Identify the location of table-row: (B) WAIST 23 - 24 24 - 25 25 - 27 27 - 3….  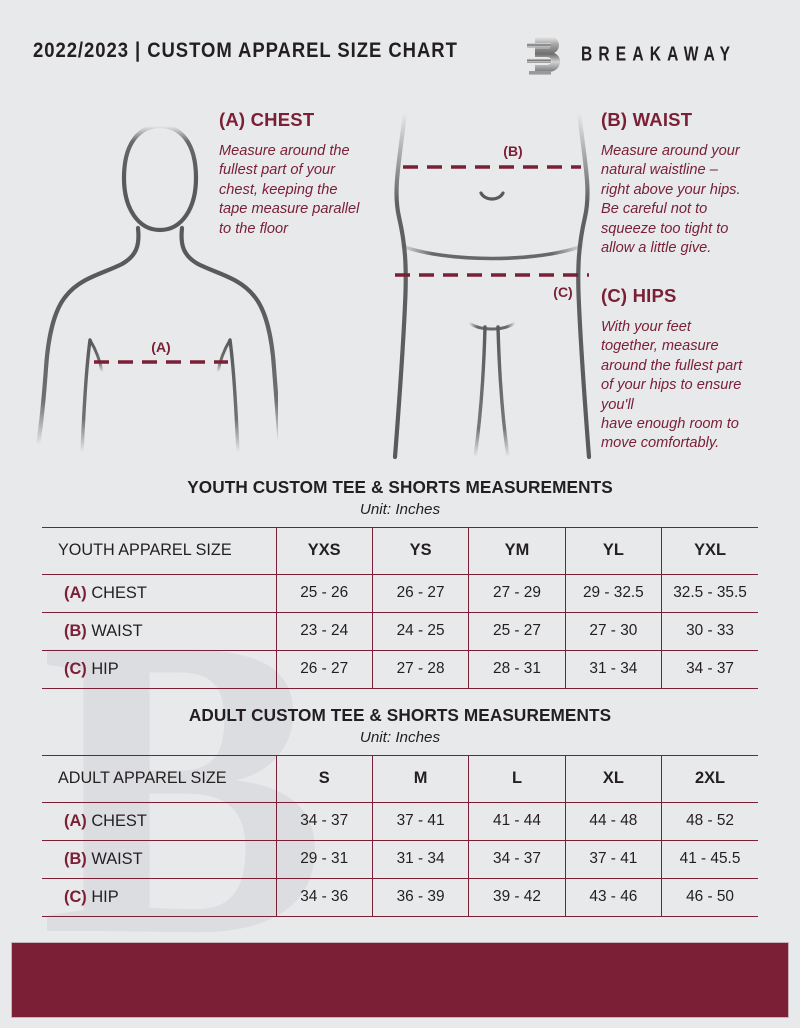
(400, 631).